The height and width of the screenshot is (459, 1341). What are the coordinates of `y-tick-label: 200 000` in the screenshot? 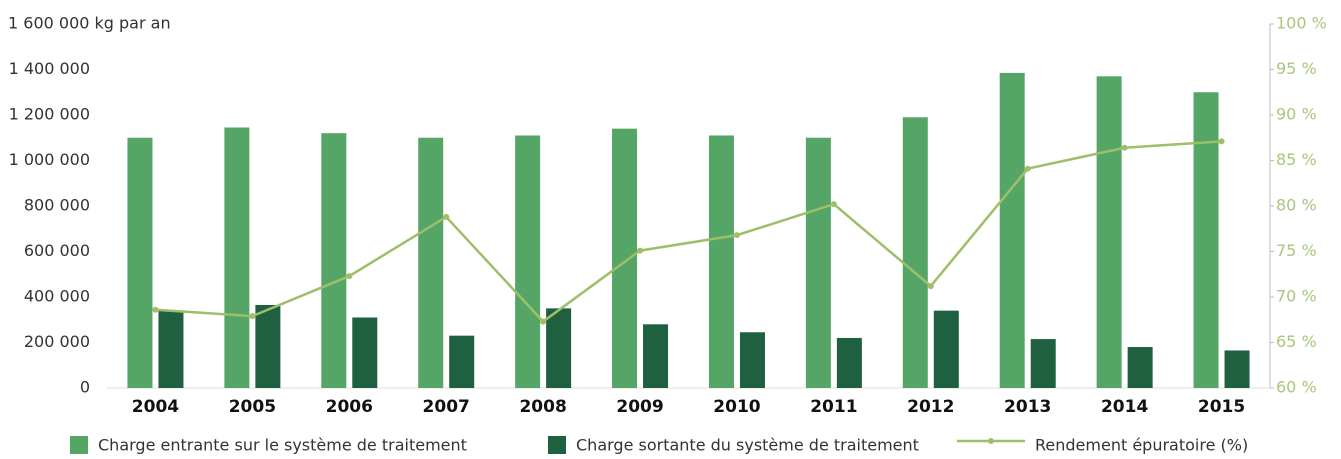 It's located at (57, 341).